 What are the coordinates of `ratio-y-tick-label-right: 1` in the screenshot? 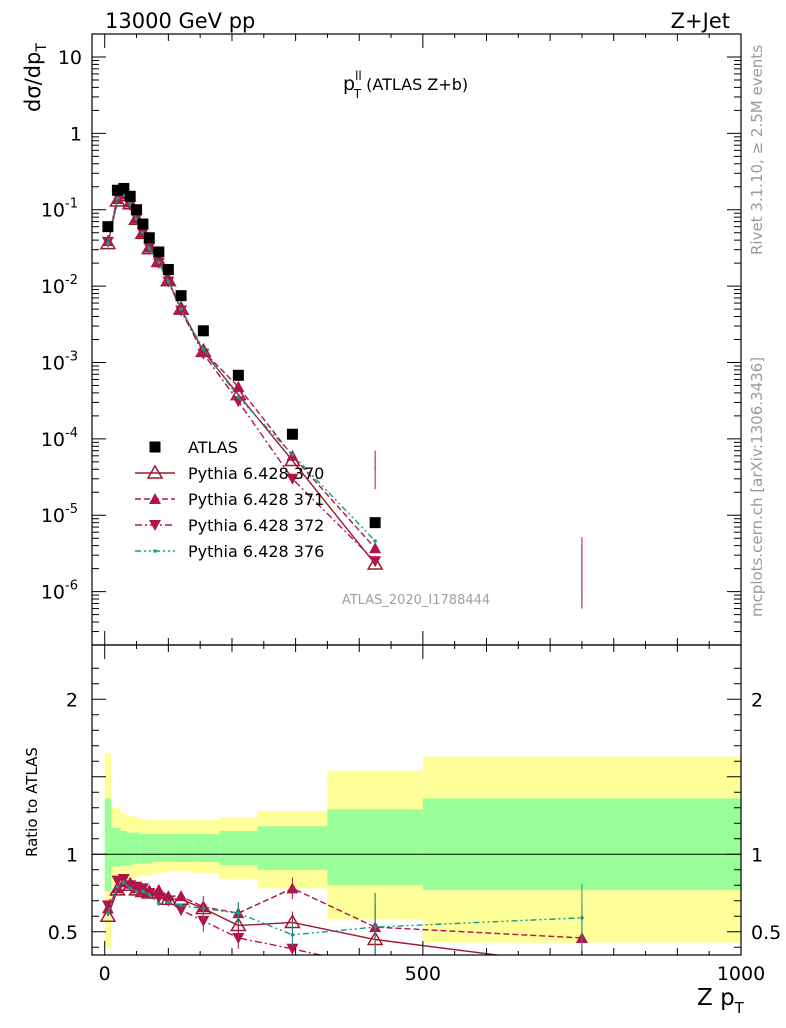 It's located at (757, 855).